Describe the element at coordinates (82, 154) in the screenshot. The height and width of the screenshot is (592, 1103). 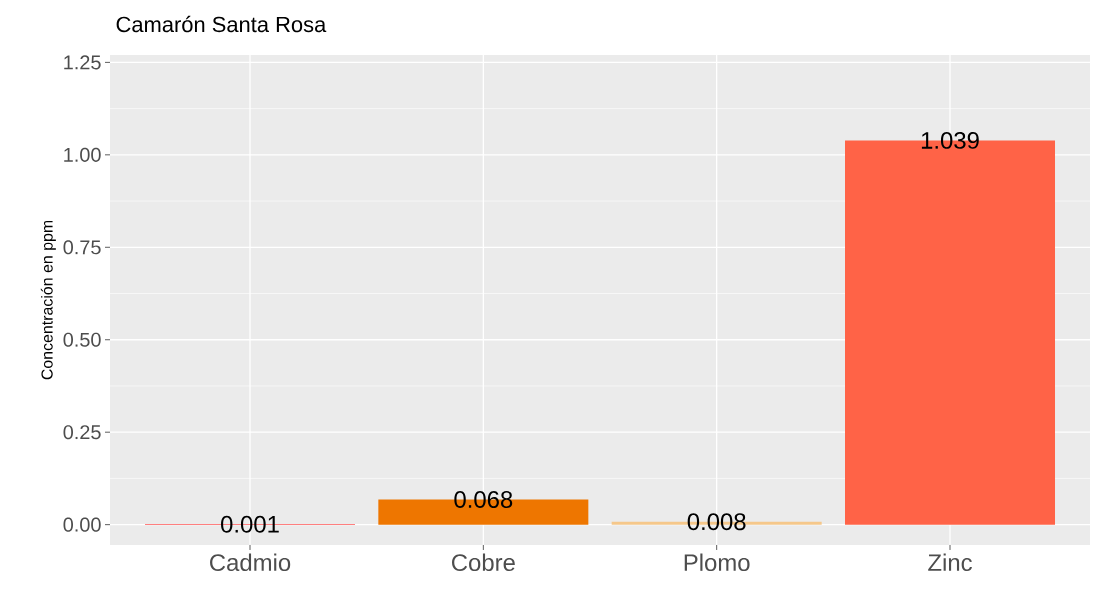
I see `y-tick-label: 1.00` at that location.